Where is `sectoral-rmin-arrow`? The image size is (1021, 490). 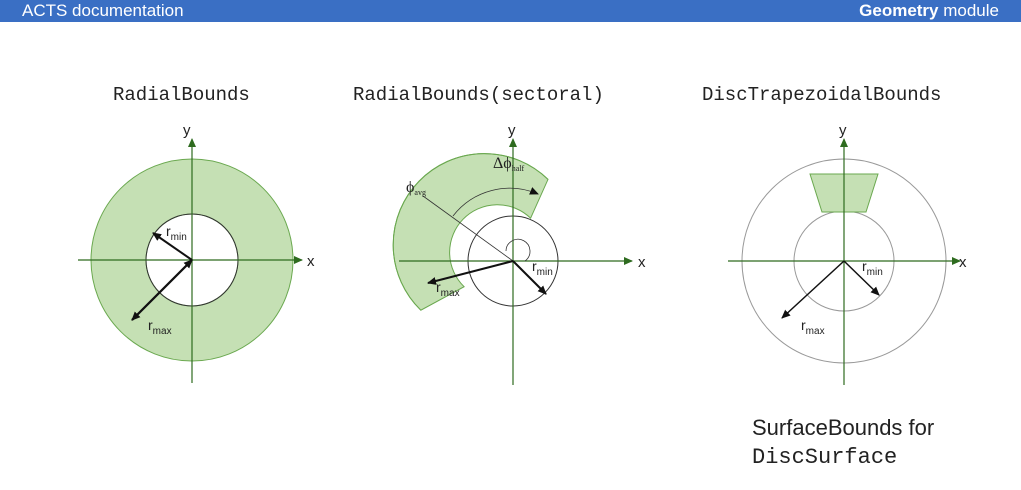 sectoral-rmin-arrow is located at coordinates (529, 277).